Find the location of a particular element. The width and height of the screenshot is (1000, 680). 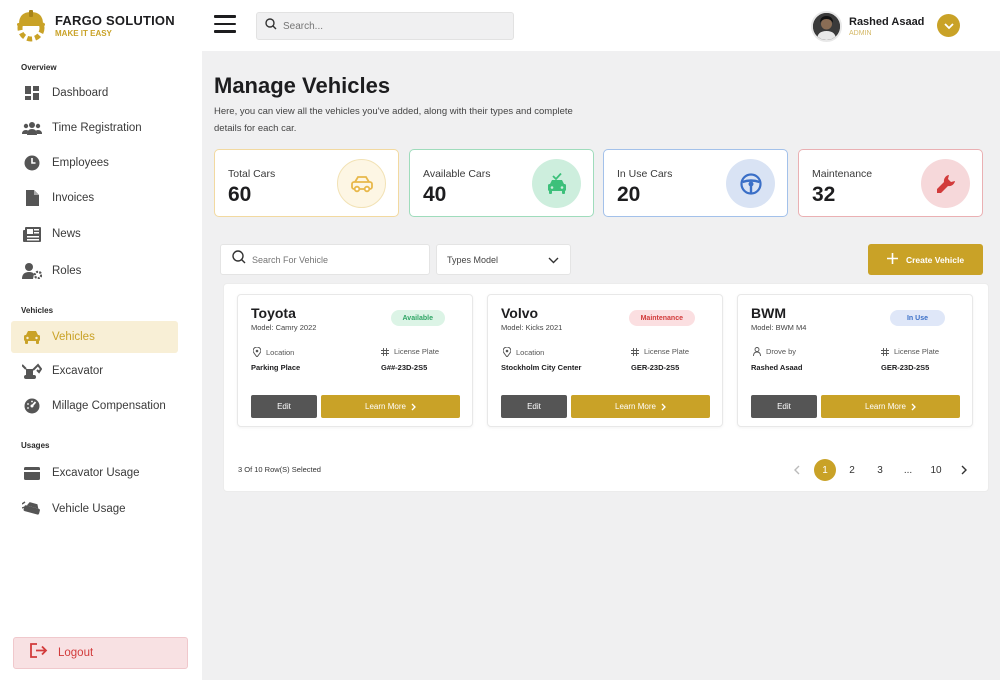

dashboard-icon is located at coordinates (32, 93).